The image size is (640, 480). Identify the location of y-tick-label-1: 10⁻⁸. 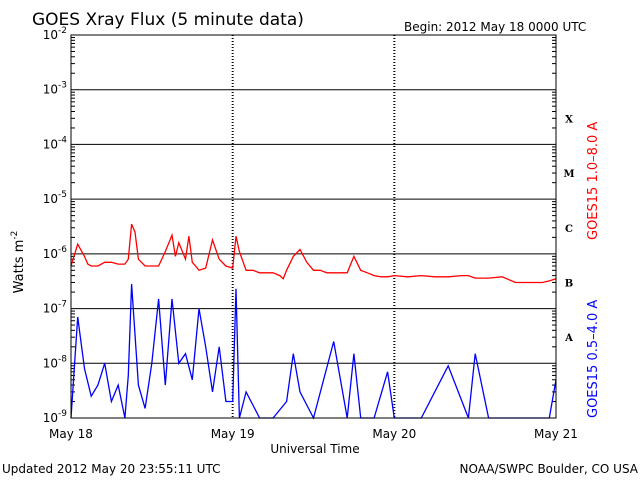
(55, 362).